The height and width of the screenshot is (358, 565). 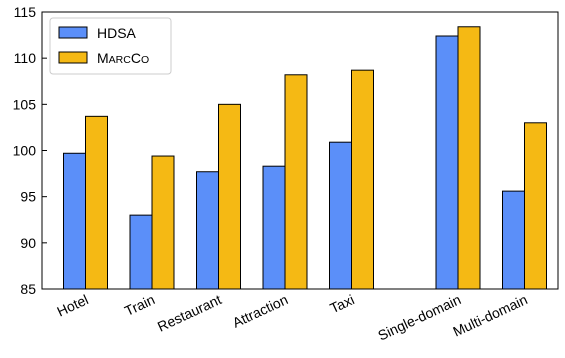 I want to click on bar-hdsa-hotel, so click(x=74, y=221).